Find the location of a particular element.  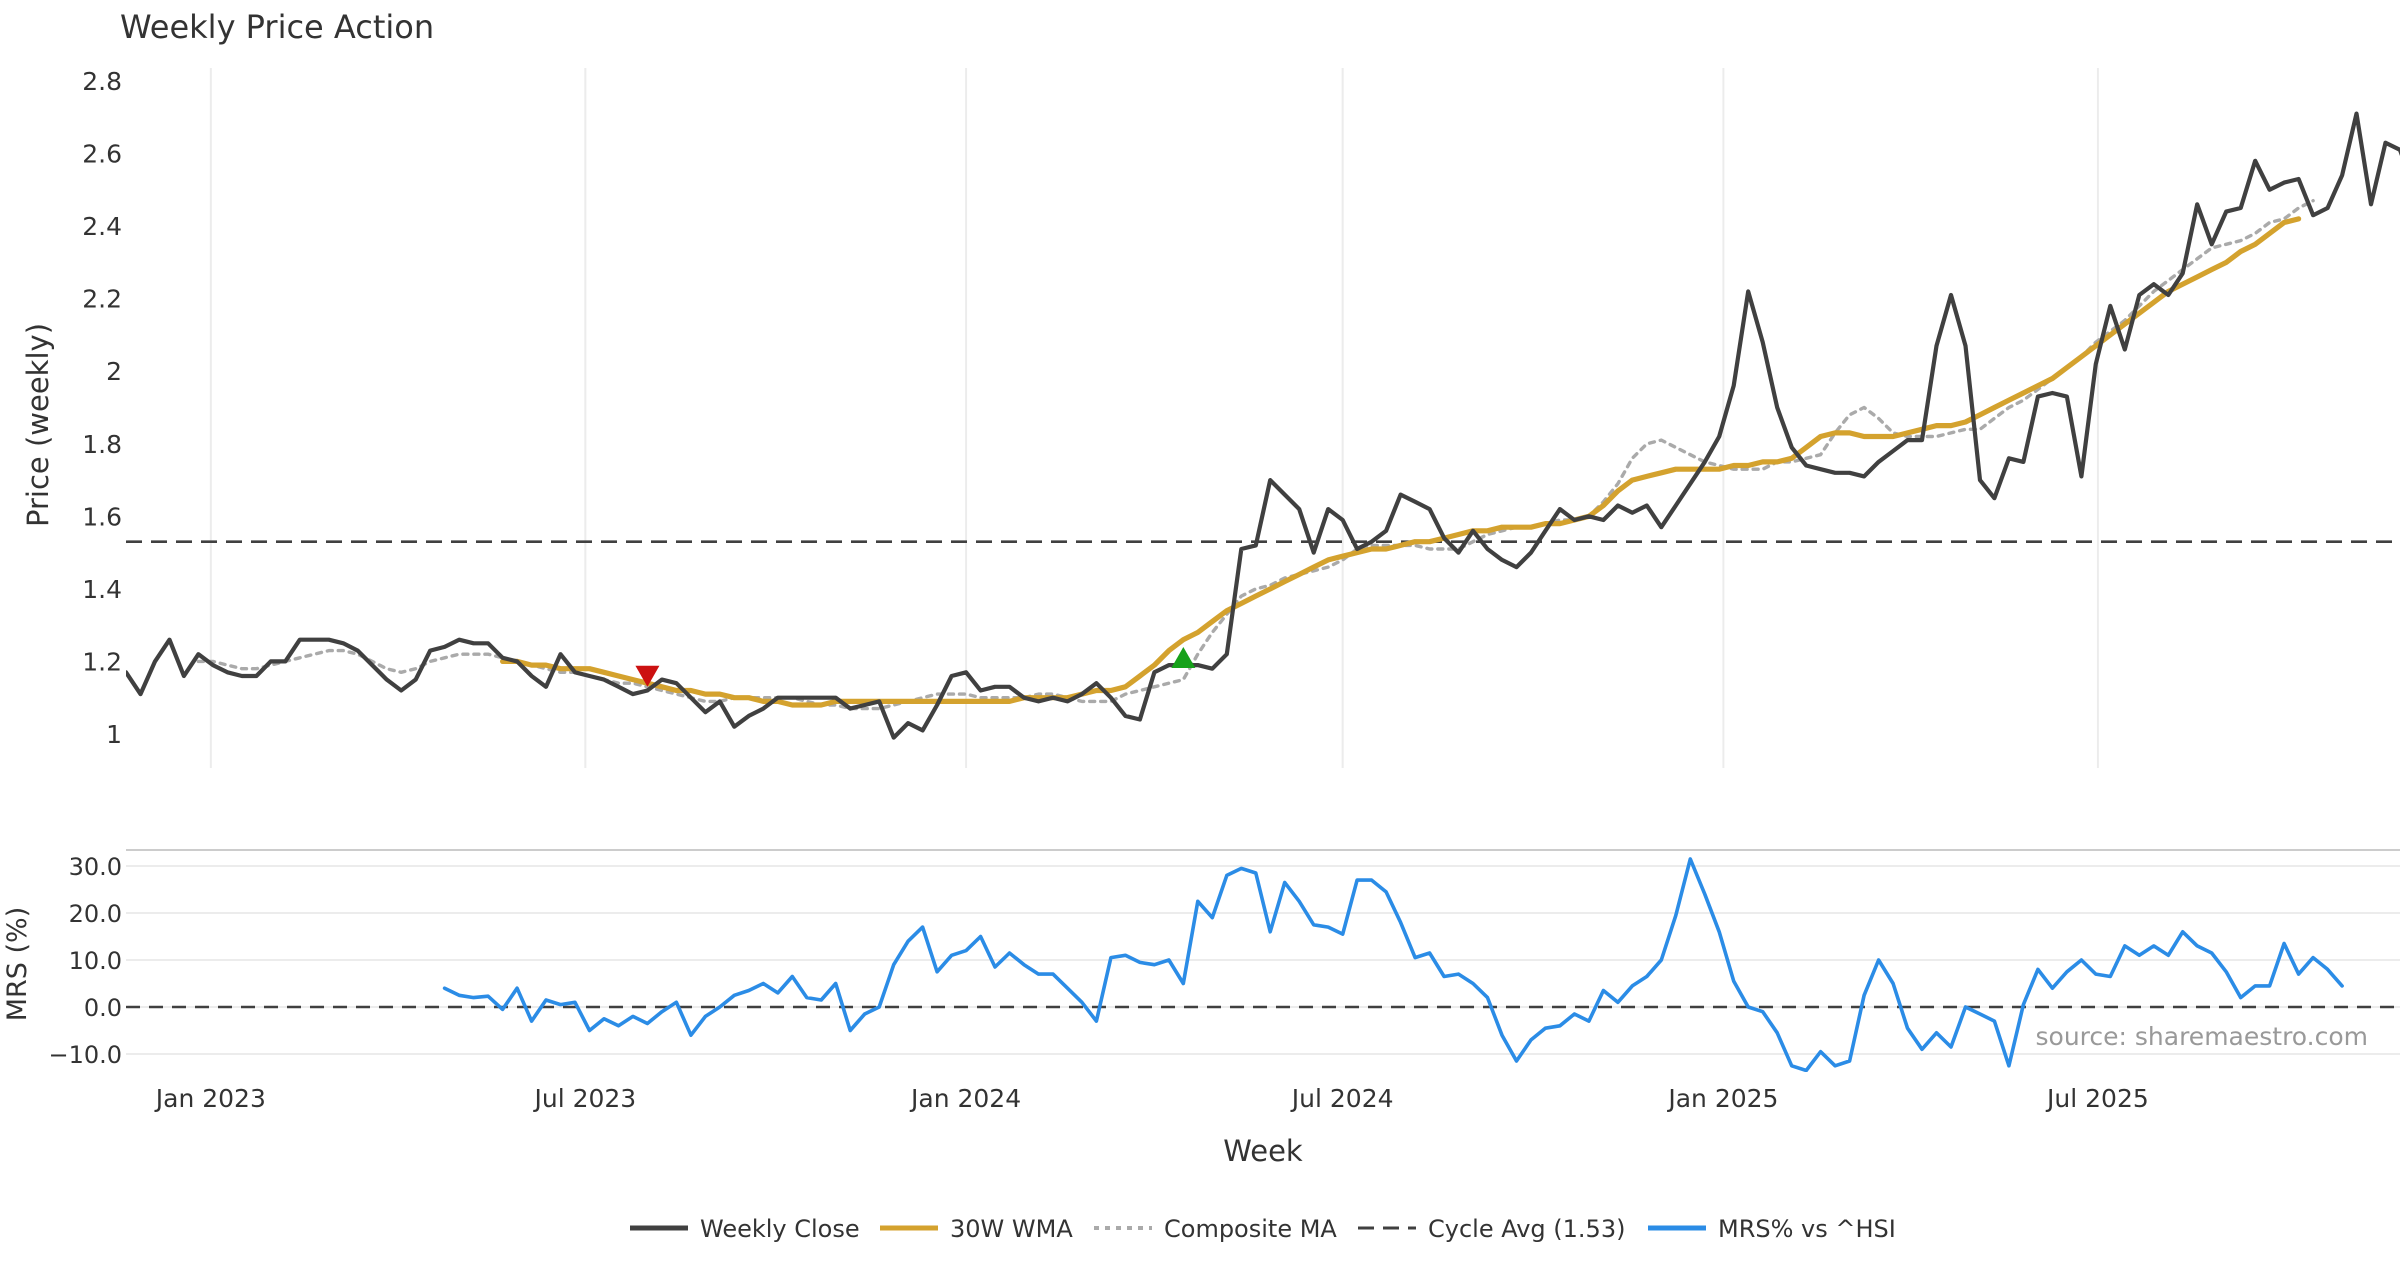

mrs-y-axis-label: MRS (%) is located at coordinates (17, 964).